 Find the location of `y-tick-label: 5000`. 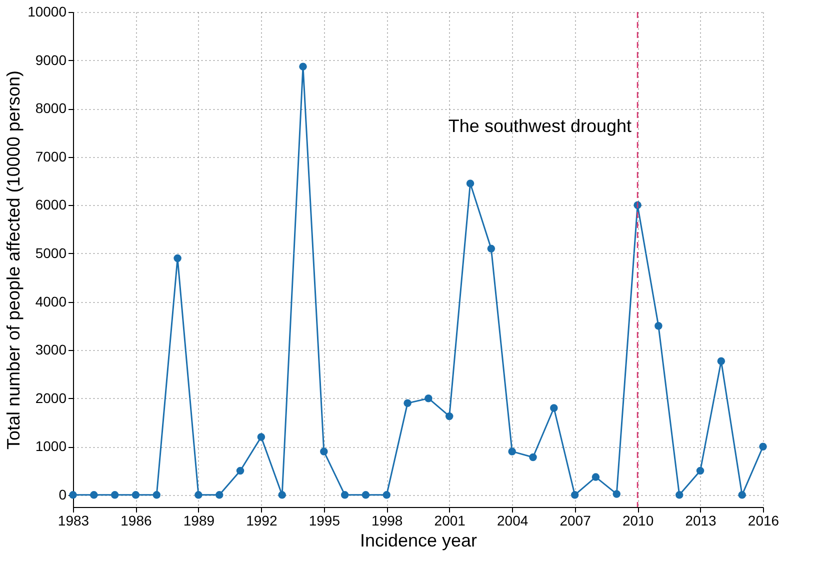

y-tick-label: 5000 is located at coordinates (51, 252).